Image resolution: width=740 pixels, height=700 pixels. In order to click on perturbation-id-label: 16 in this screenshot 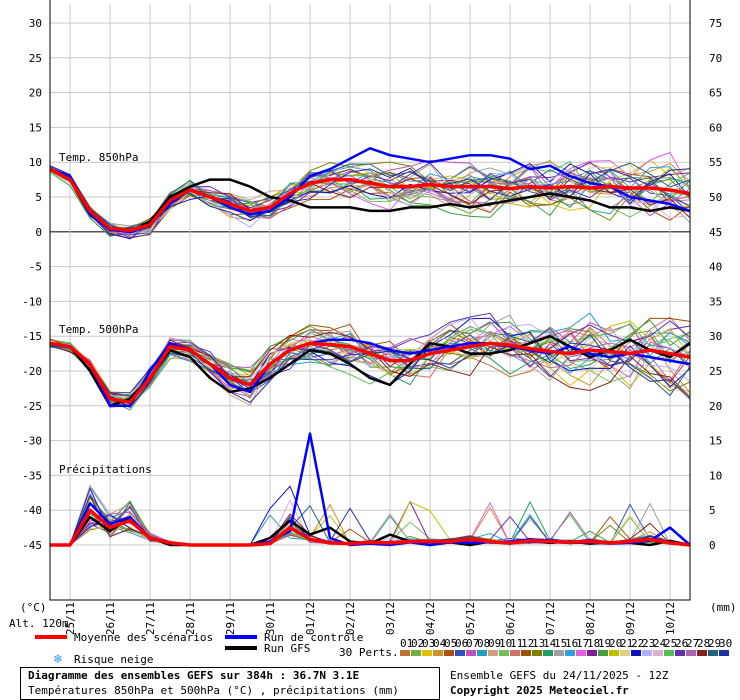, I will do `click(571, 643)`.